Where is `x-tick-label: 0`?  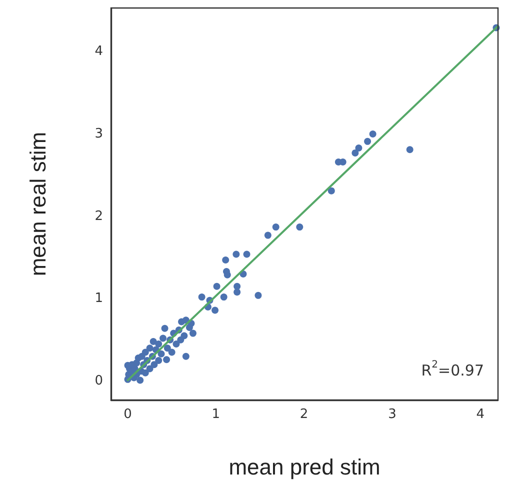 x-tick-label: 0 is located at coordinates (128, 414).